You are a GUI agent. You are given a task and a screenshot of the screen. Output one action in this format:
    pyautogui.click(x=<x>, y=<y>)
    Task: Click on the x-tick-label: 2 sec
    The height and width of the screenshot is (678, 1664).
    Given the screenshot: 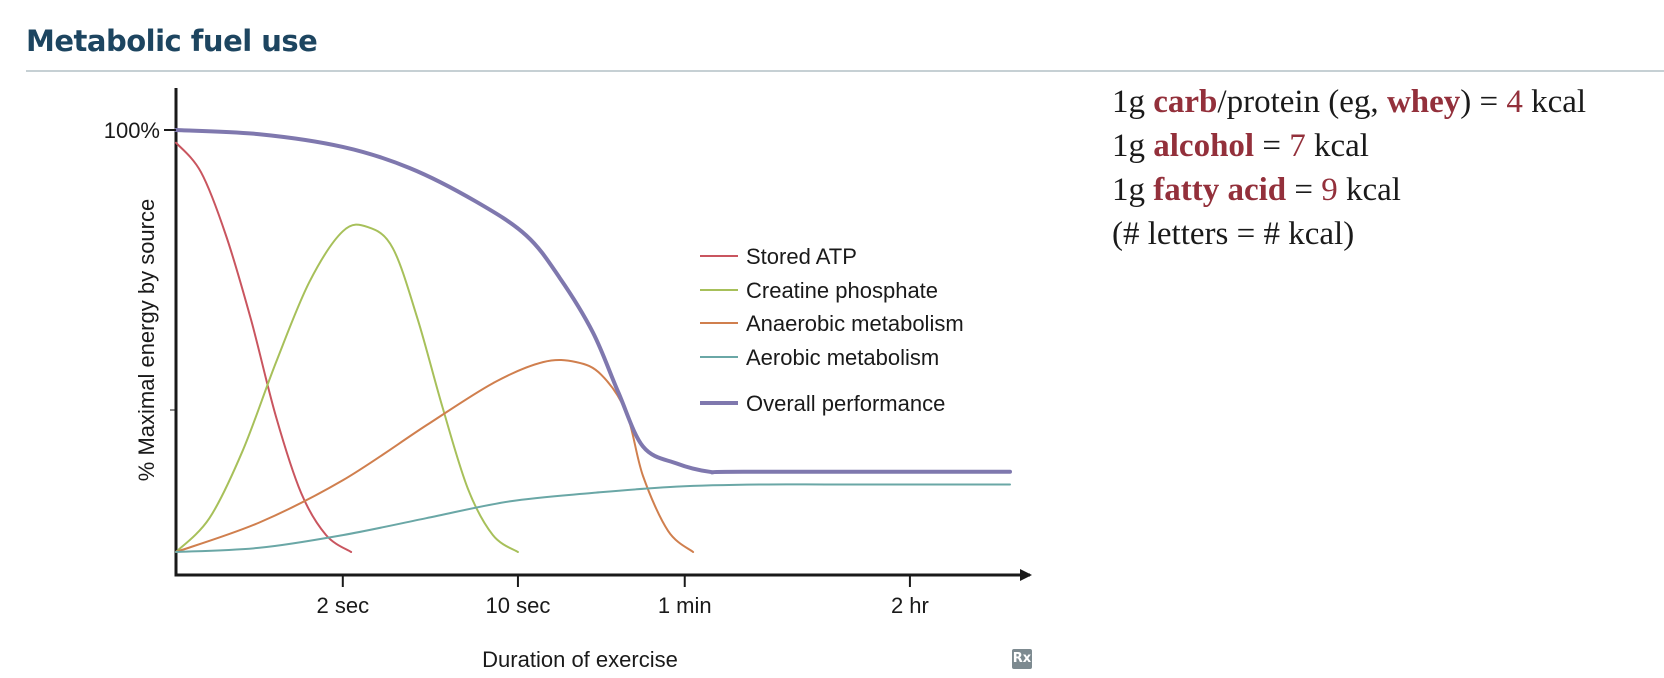 What is the action you would take?
    pyautogui.click(x=343, y=605)
    